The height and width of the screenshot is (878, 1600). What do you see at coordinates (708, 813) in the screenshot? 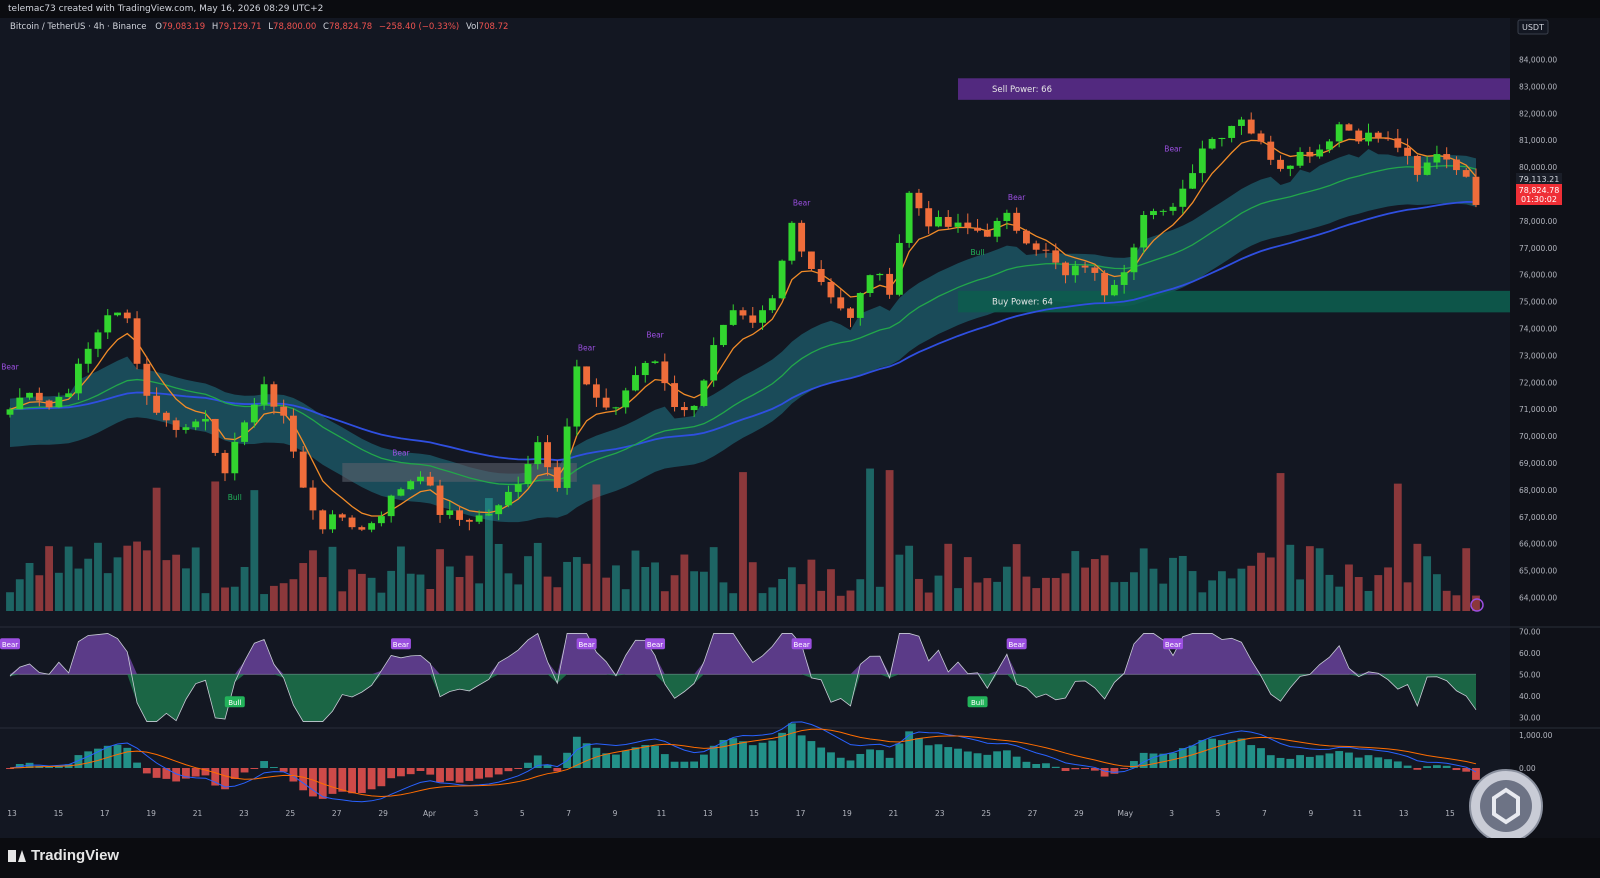
I see `time-axis-tick: 13` at bounding box center [708, 813].